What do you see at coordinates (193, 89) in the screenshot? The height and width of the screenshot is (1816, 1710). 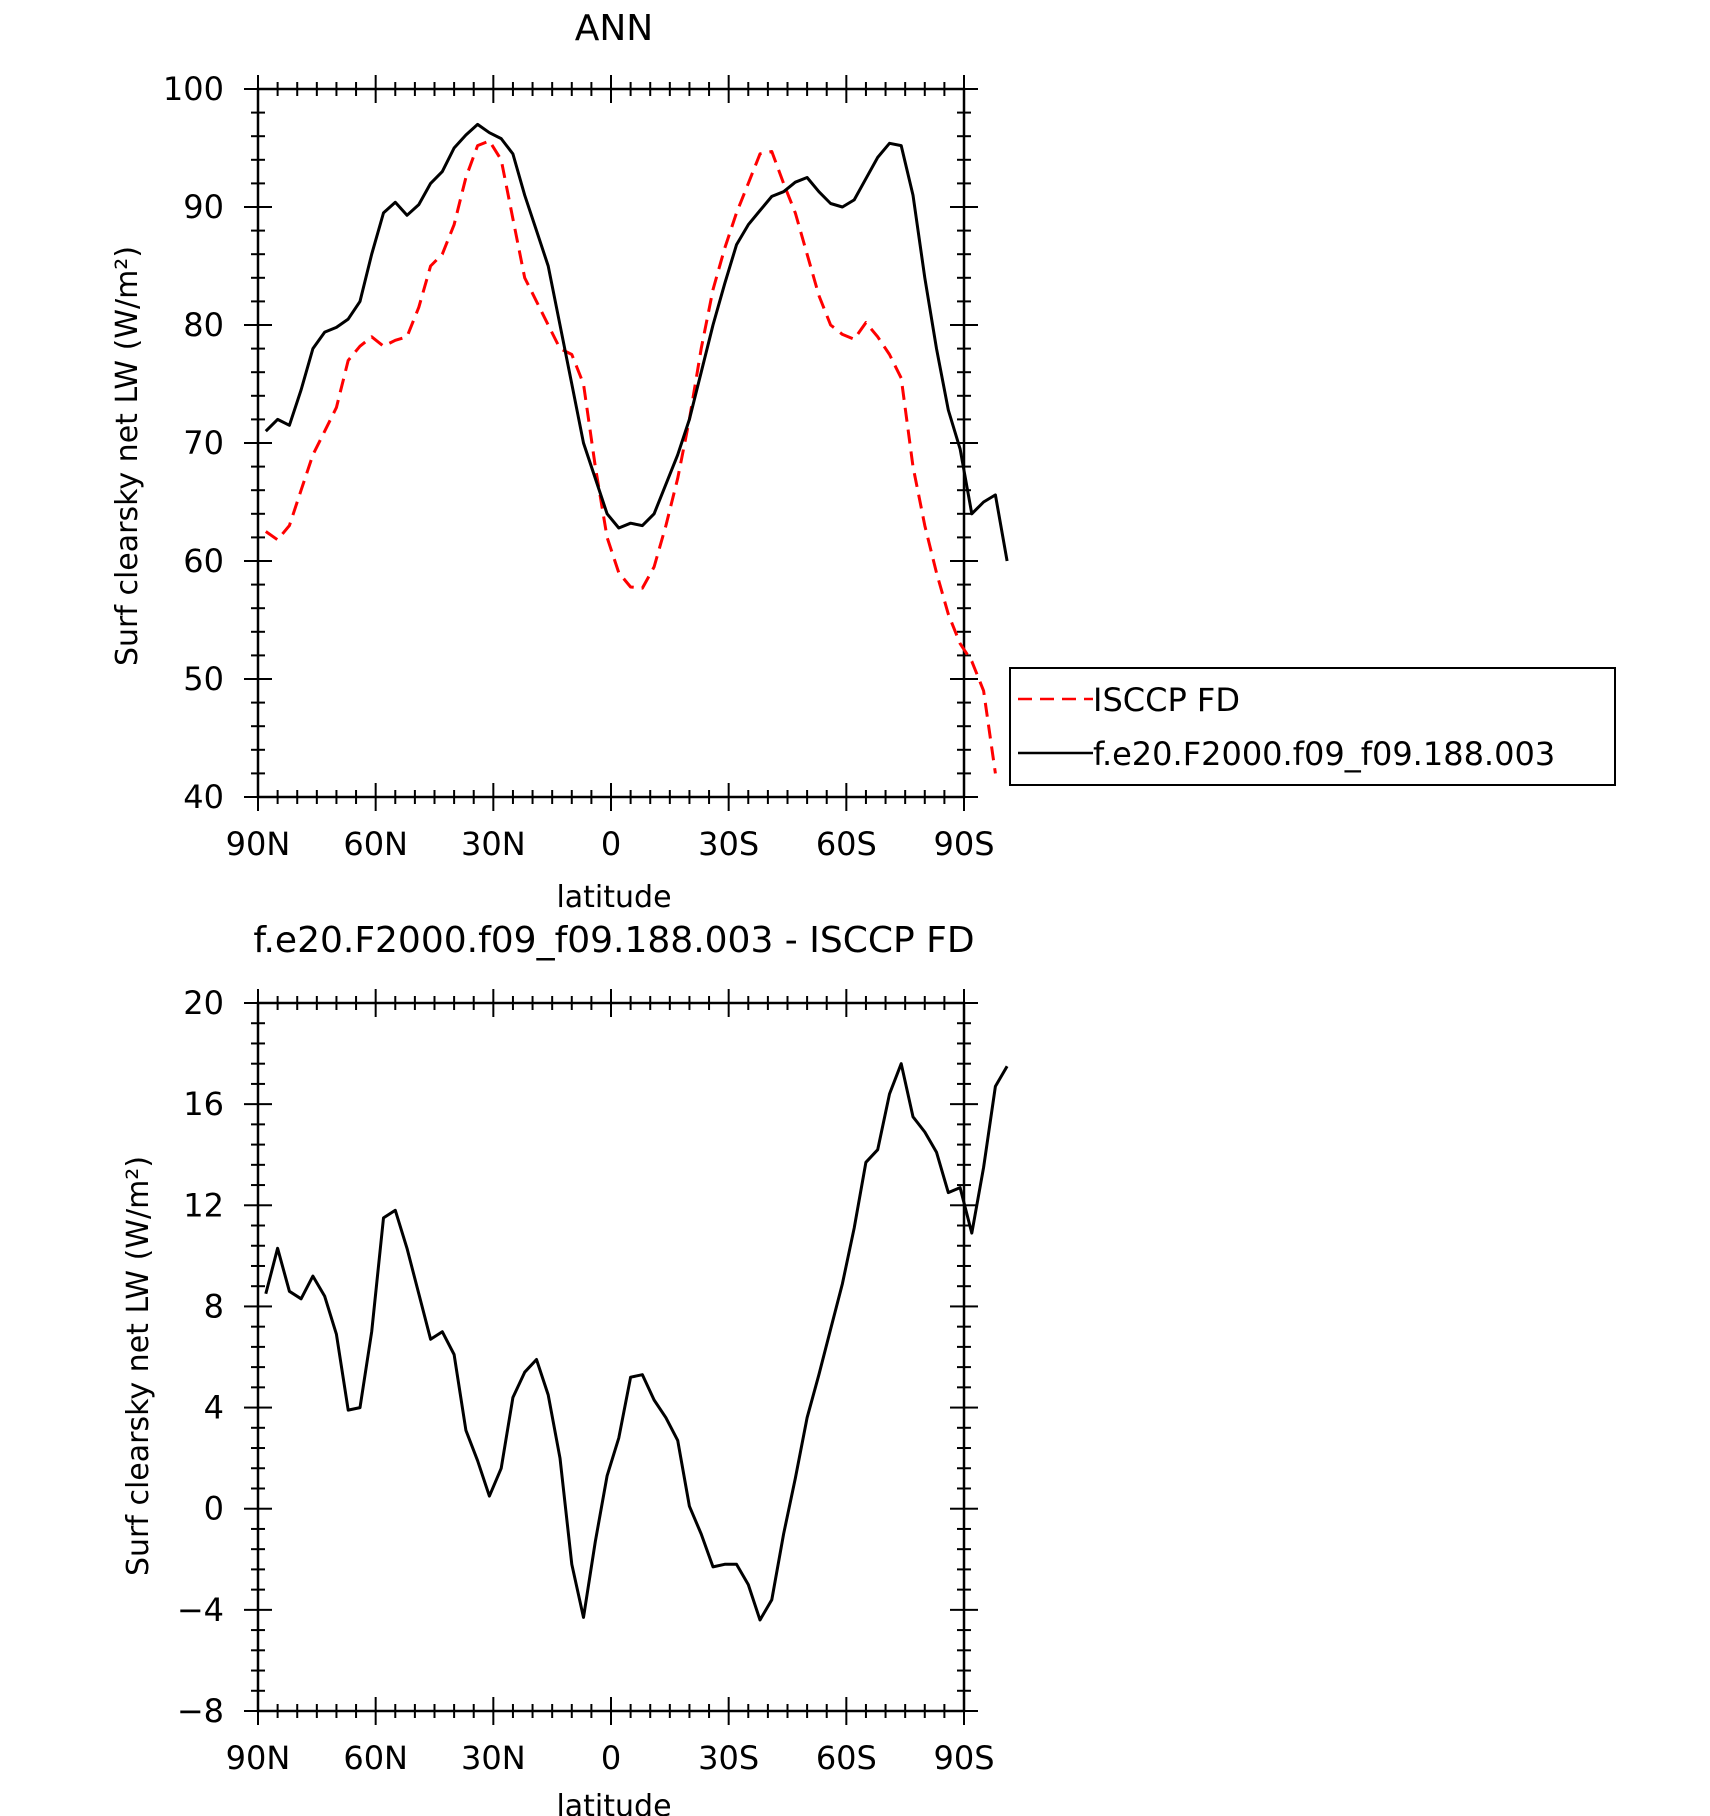 I see `y-tick-label: 100` at bounding box center [193, 89].